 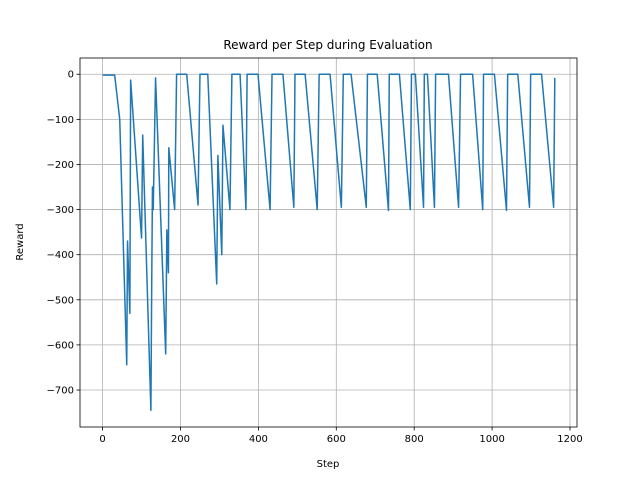 What do you see at coordinates (71, 75) in the screenshot?
I see `y-tick-label: 0` at bounding box center [71, 75].